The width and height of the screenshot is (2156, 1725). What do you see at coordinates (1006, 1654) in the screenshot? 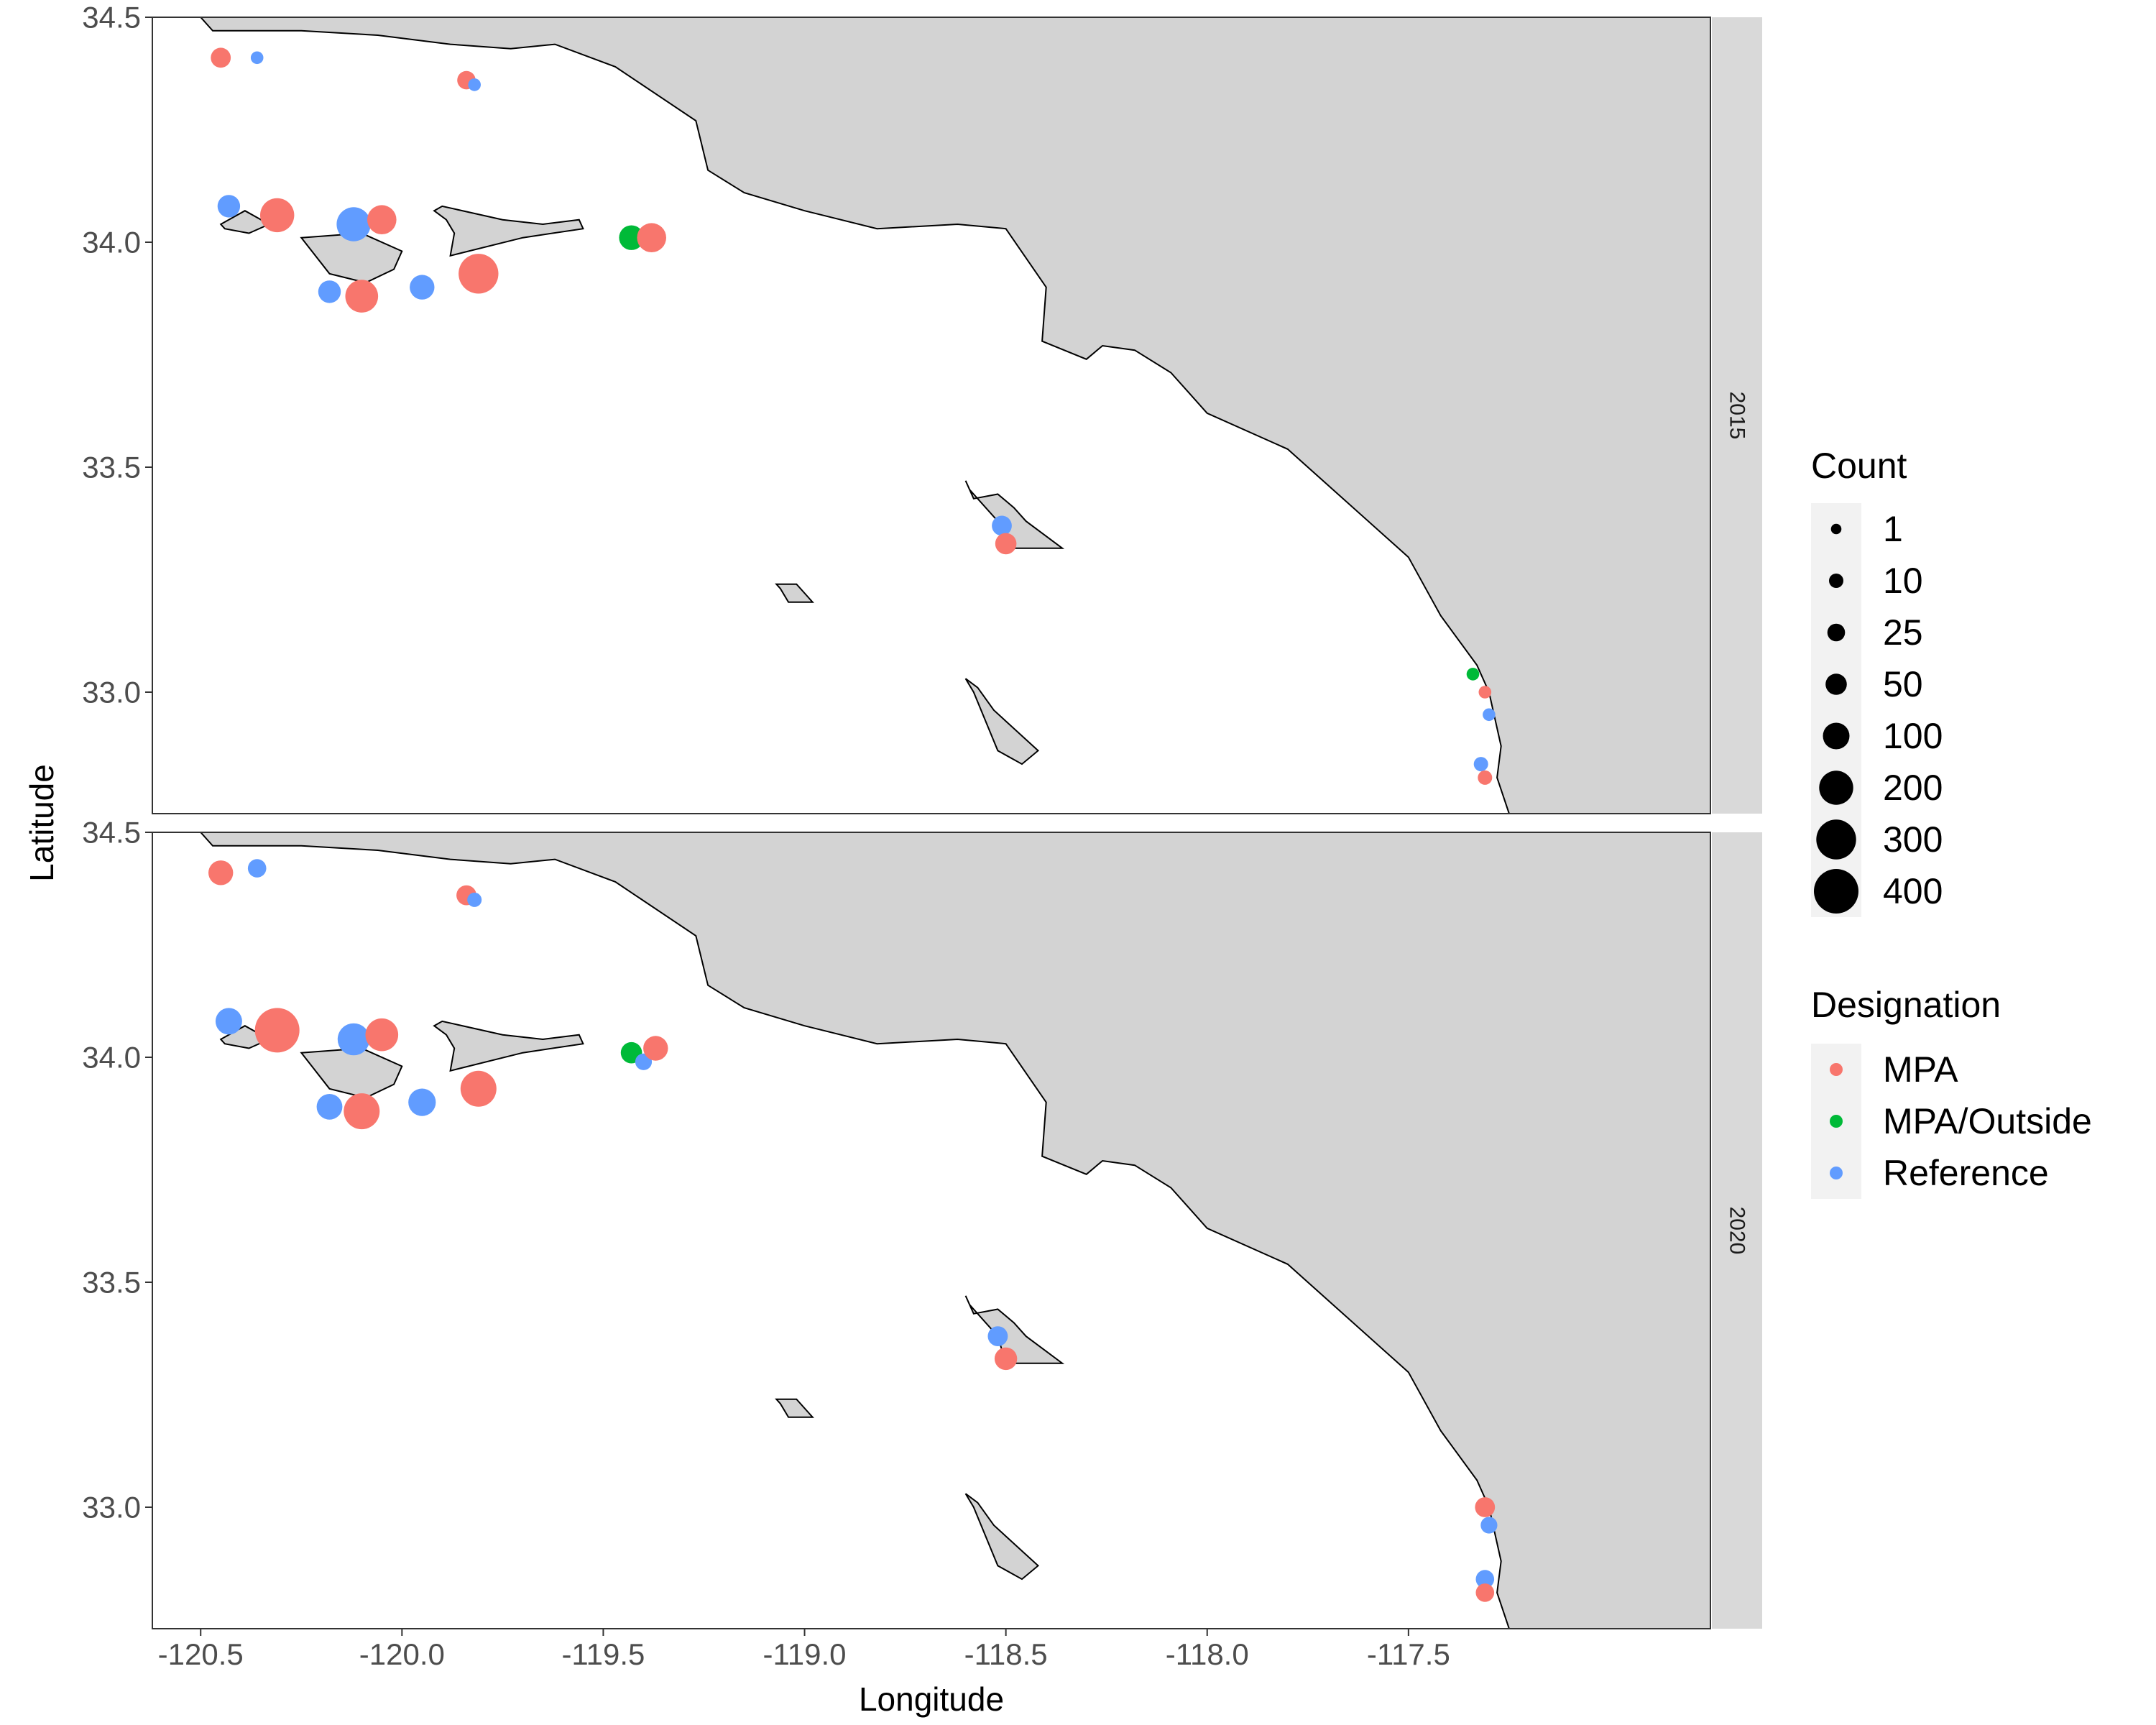
I see `x-tick-label: -118.5` at bounding box center [1006, 1654].